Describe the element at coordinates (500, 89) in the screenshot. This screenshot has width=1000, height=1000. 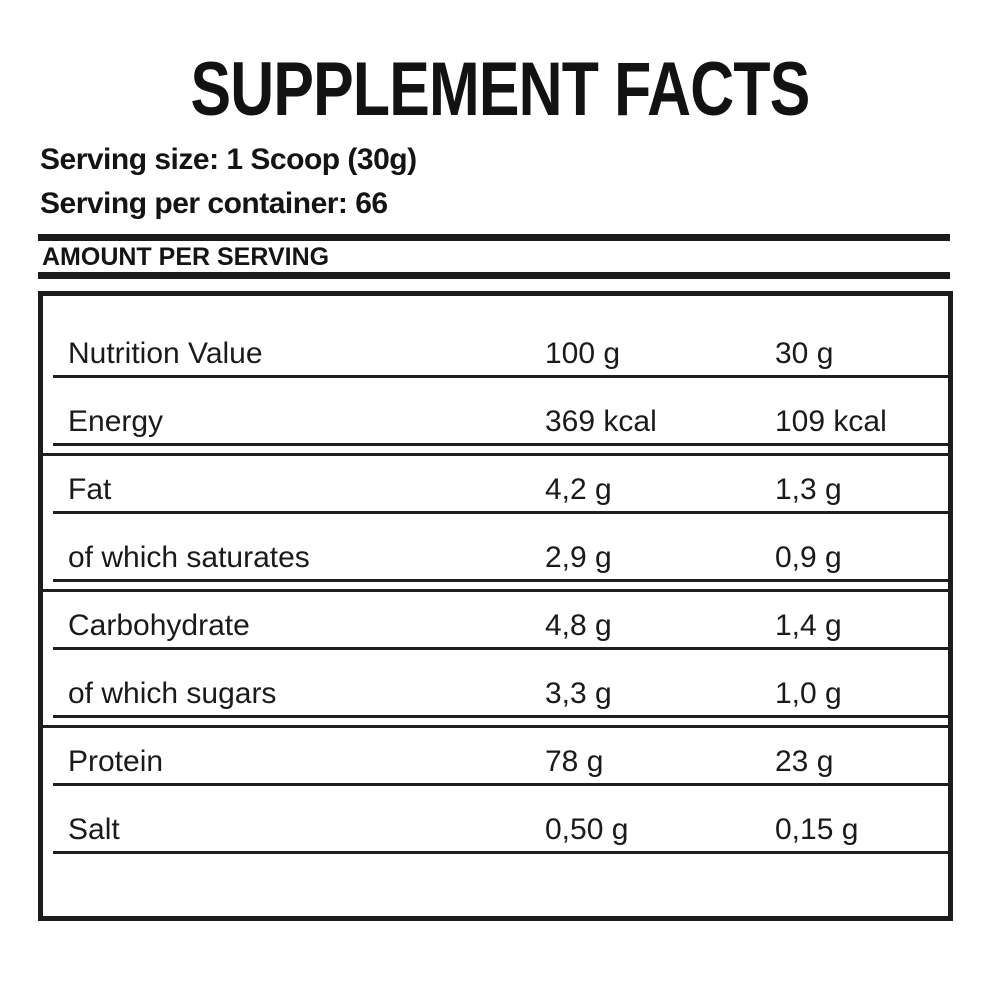
I see `label-title: SUPPLEMENT FACTS` at that location.